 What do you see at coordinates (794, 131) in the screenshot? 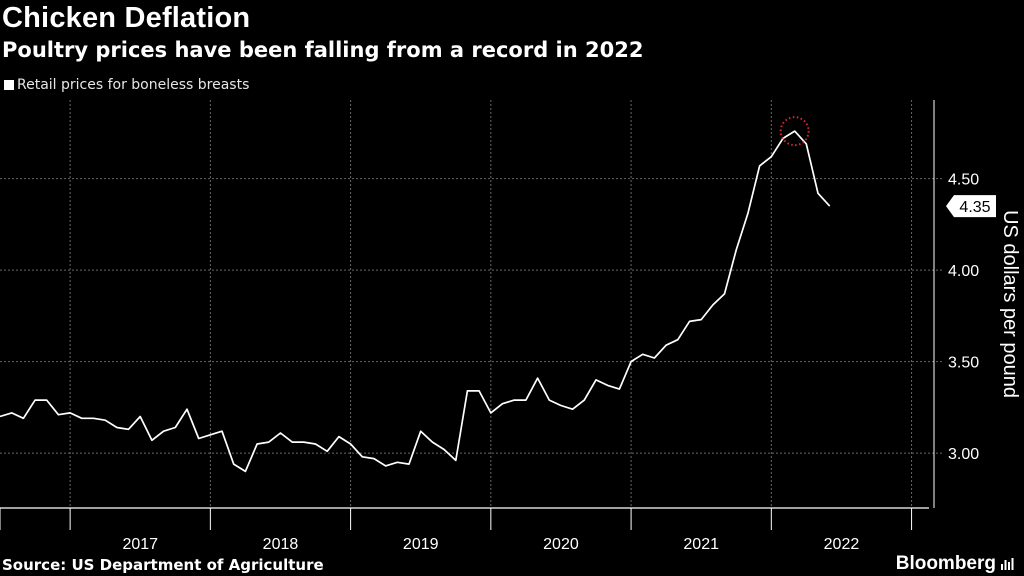
I see `peak-highlight-circle` at bounding box center [794, 131].